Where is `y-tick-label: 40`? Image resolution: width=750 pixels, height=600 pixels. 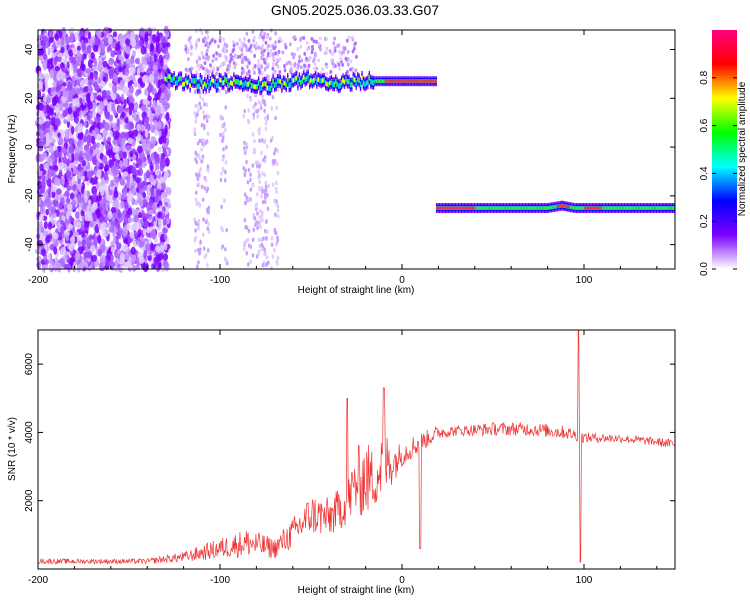
y-tick-label: 40 is located at coordinates (29, 50).